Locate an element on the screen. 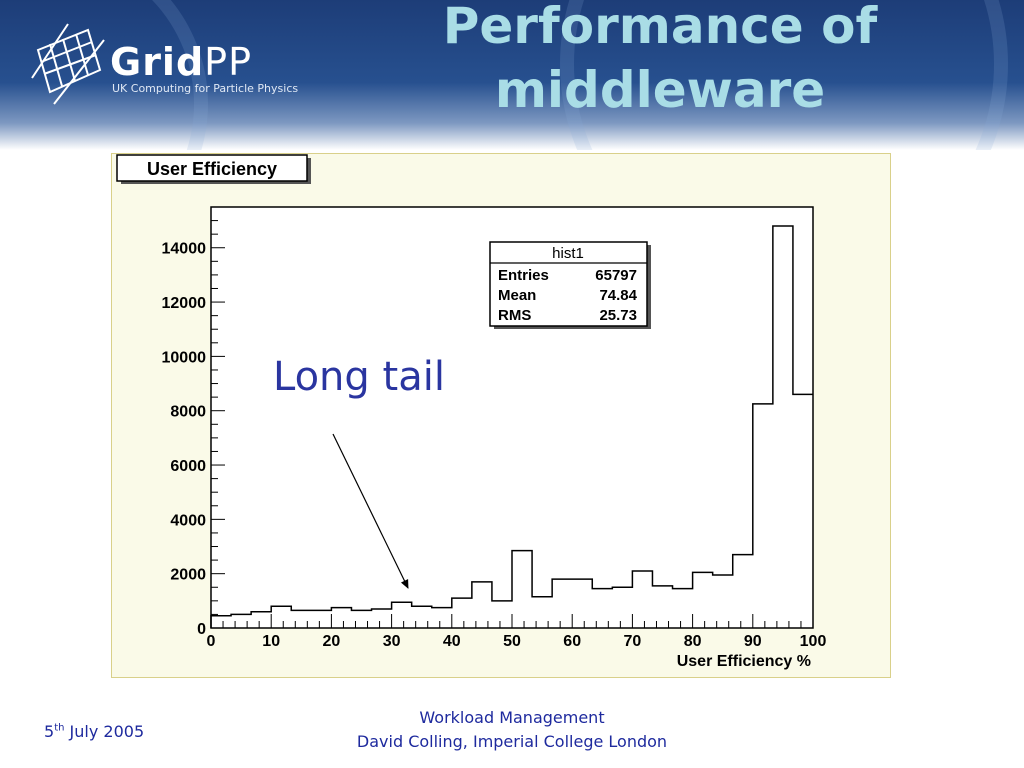  y-tick-label: 8000 is located at coordinates (188, 412).